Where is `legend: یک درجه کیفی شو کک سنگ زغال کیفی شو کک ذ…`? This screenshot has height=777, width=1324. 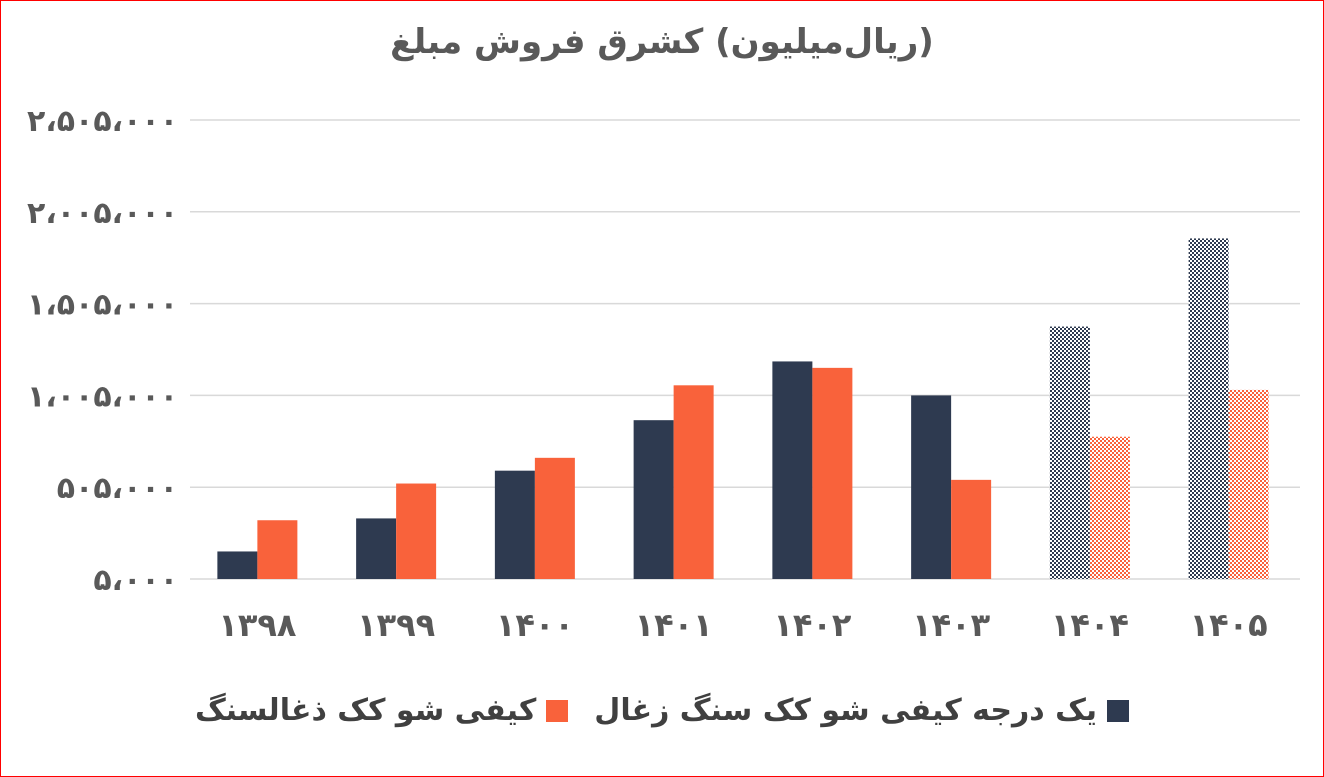 legend: یک درجه کیفی شو کک سنگ زغال کیفی شو کک ذ… is located at coordinates (662, 710).